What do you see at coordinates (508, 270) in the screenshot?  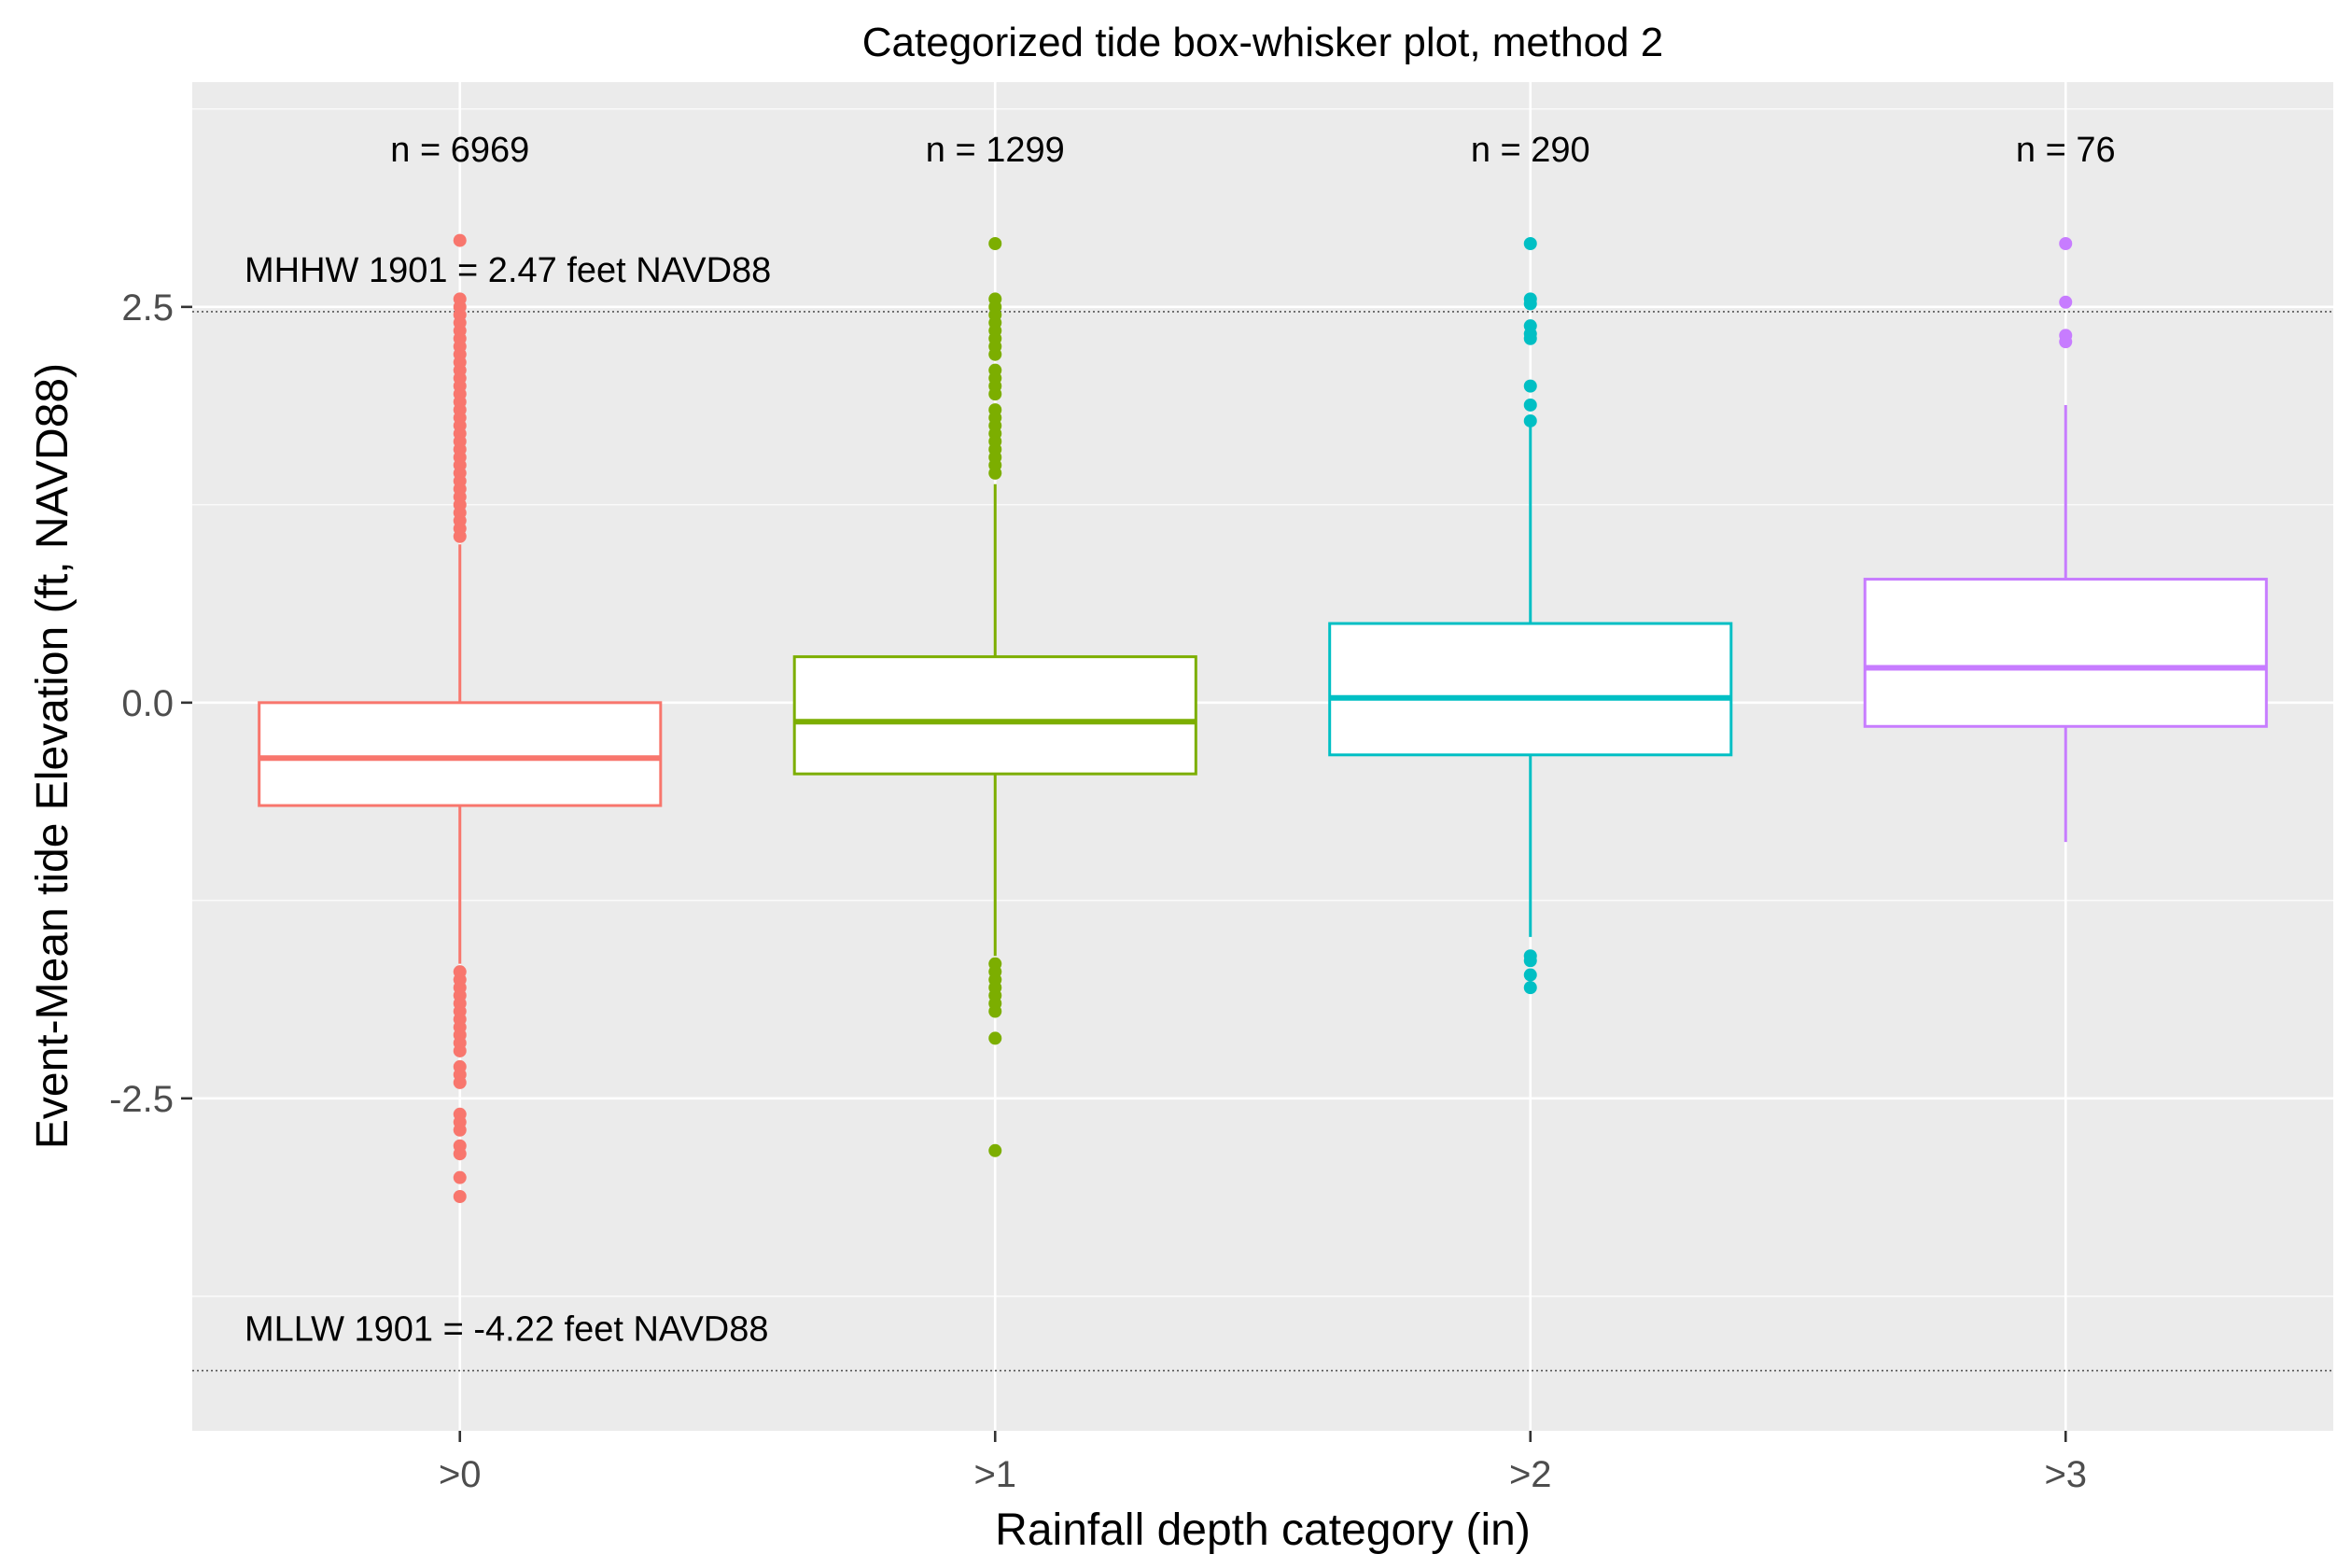 I see `mhhw-label: MHHW 1901 = 2.47 feet NAVD88` at bounding box center [508, 270].